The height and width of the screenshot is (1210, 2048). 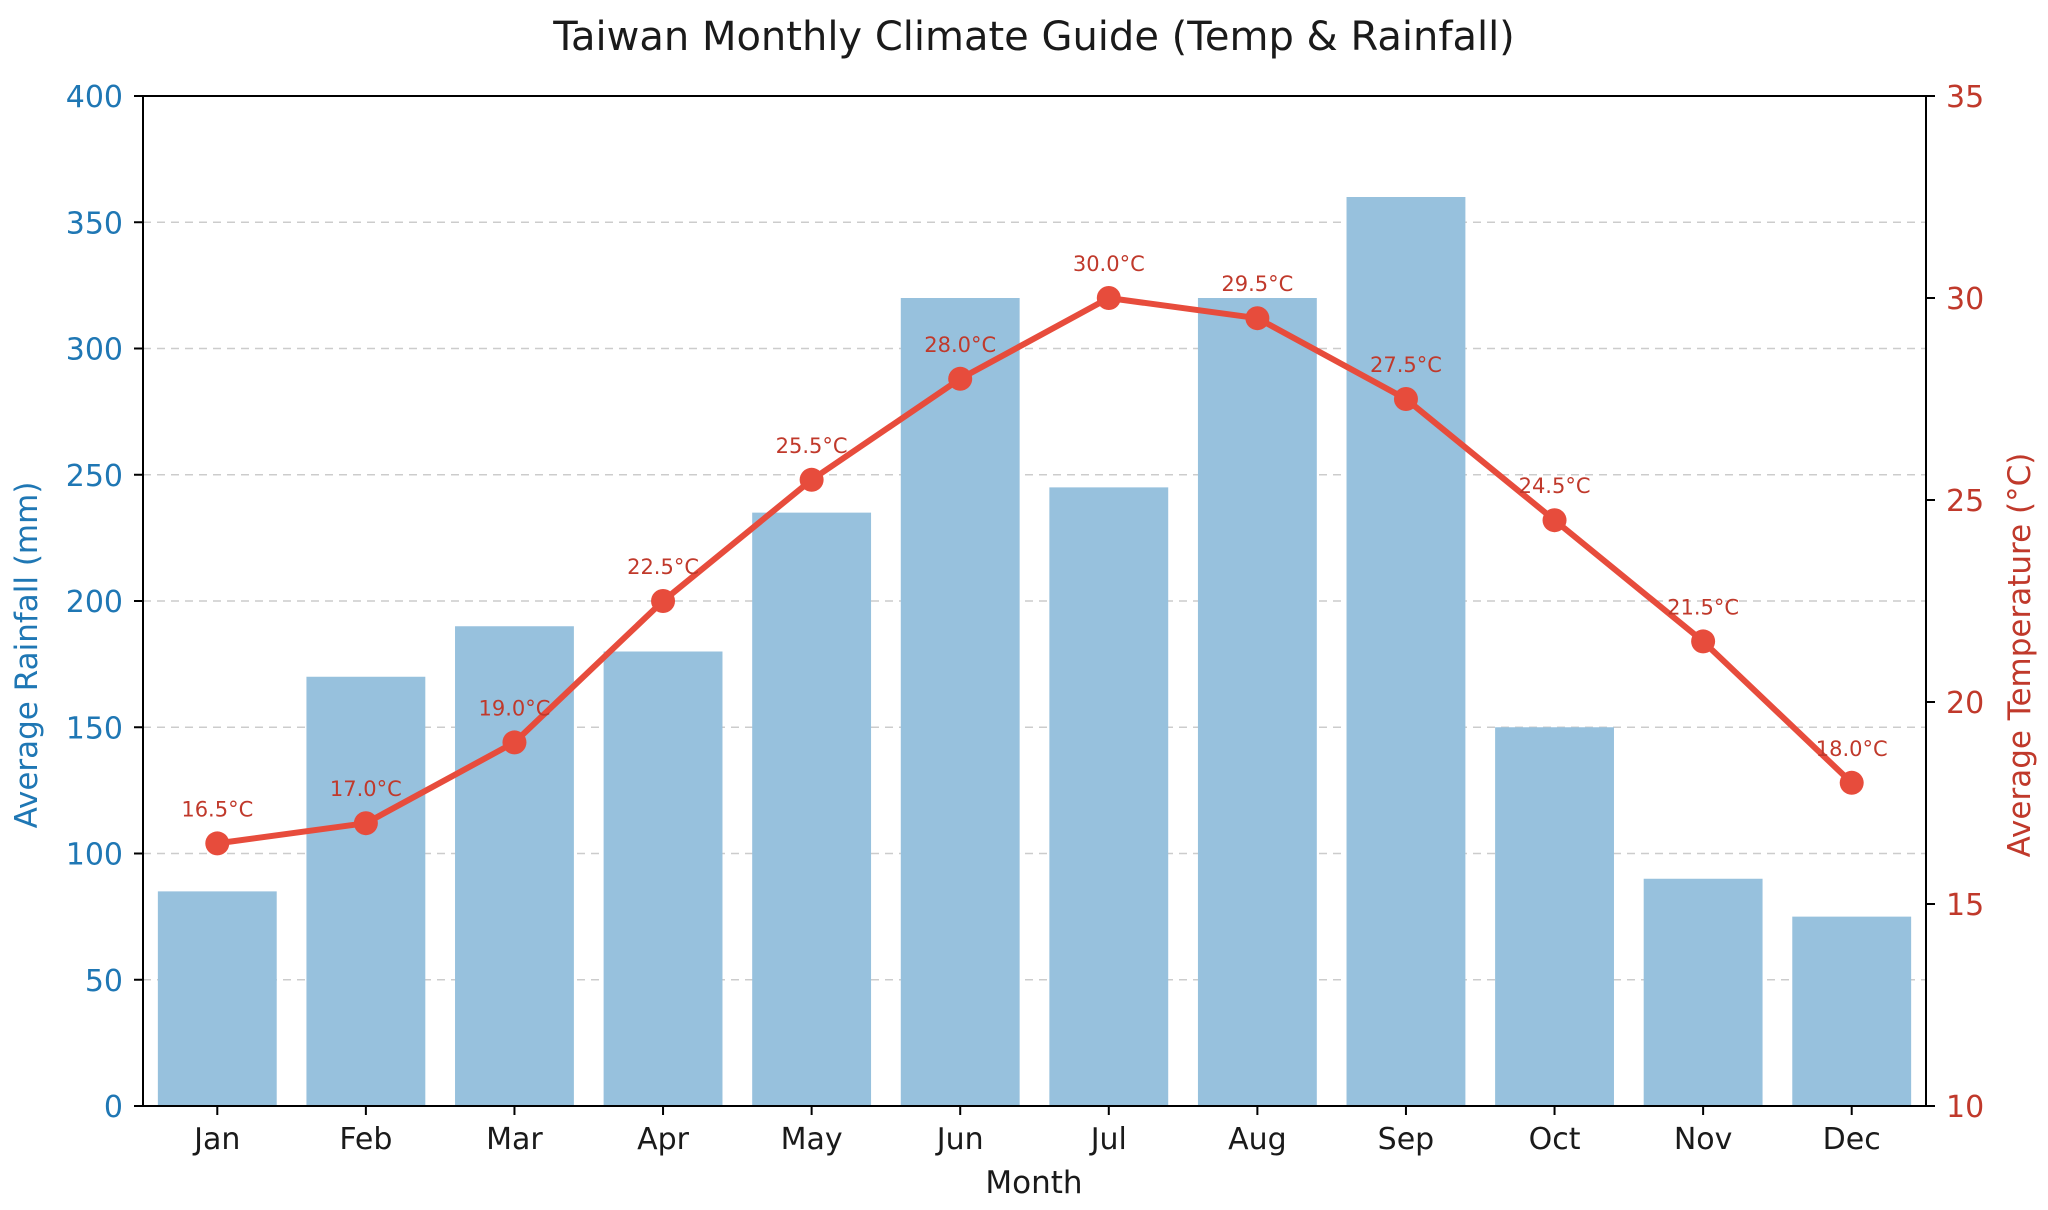 I want to click on rainfall-bar-jan, so click(x=217, y=998).